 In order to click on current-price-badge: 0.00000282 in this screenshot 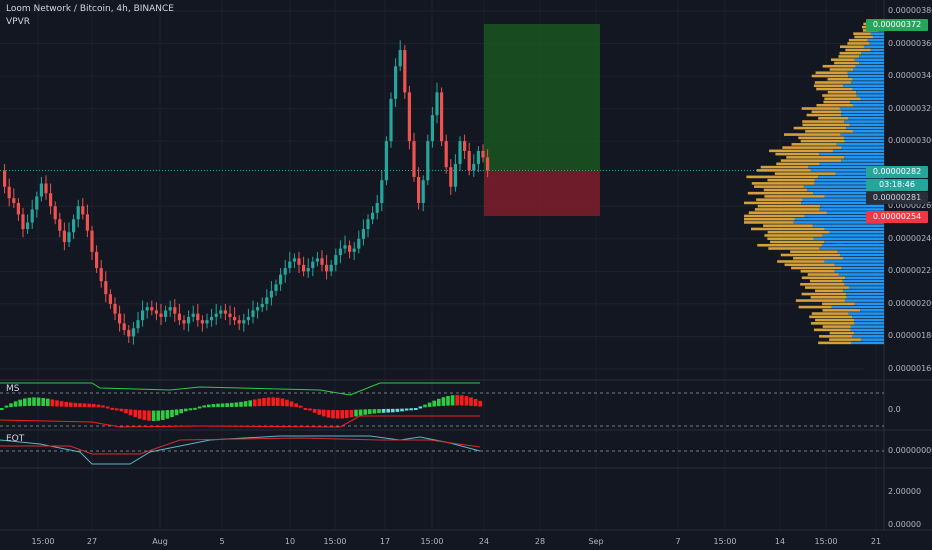, I will do `click(897, 172)`.